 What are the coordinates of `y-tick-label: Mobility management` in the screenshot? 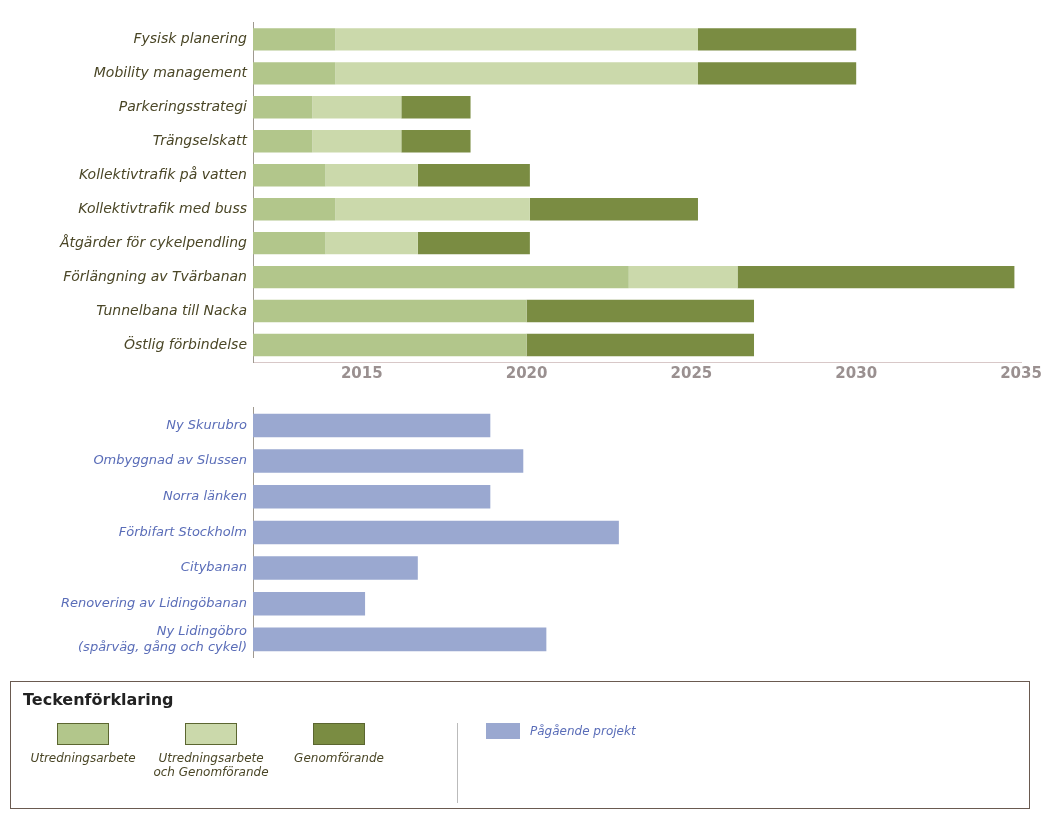 It's located at (170, 71).